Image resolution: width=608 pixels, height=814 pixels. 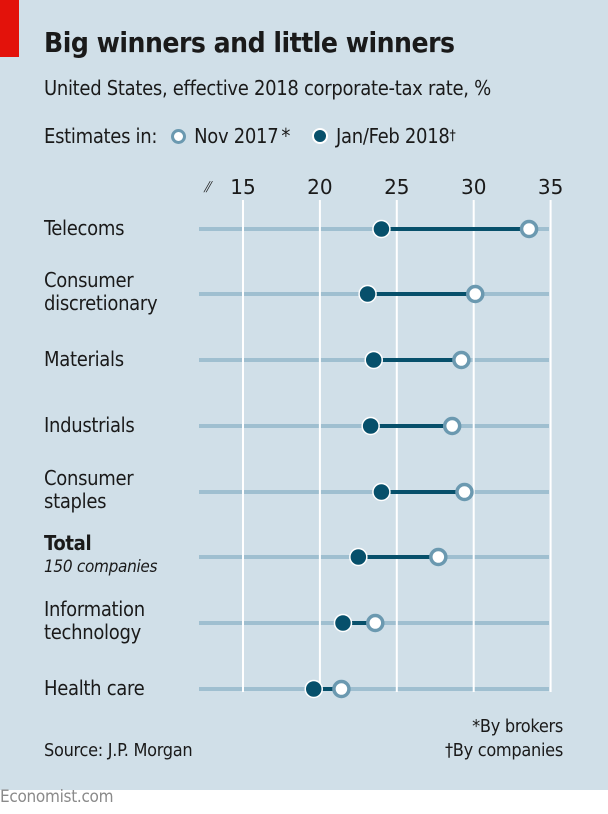 I want to click on open-circle-icon, so click(x=179, y=136).